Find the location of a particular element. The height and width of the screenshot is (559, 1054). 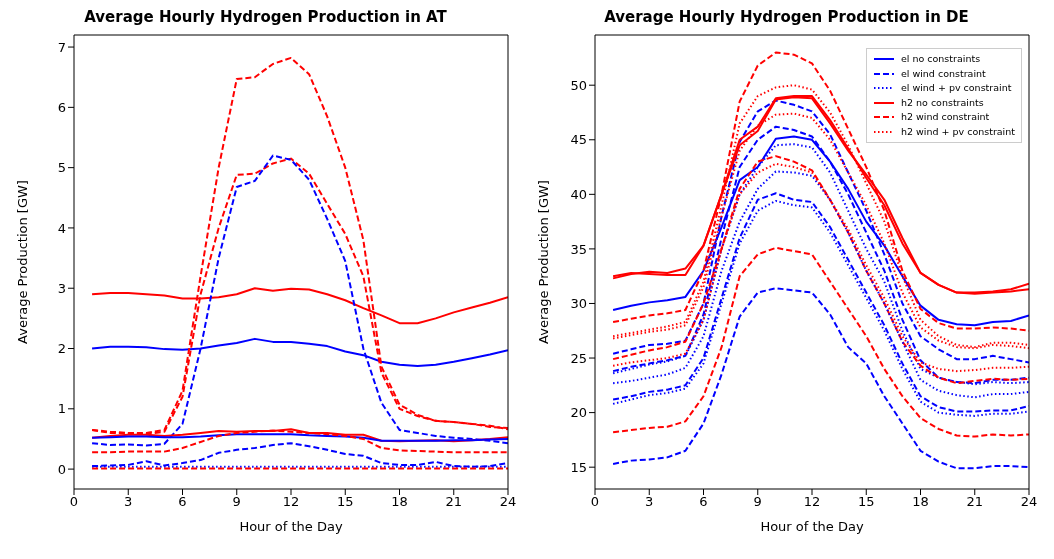

legend-label: el wind + pv constraint is located at coordinates (956, 88).